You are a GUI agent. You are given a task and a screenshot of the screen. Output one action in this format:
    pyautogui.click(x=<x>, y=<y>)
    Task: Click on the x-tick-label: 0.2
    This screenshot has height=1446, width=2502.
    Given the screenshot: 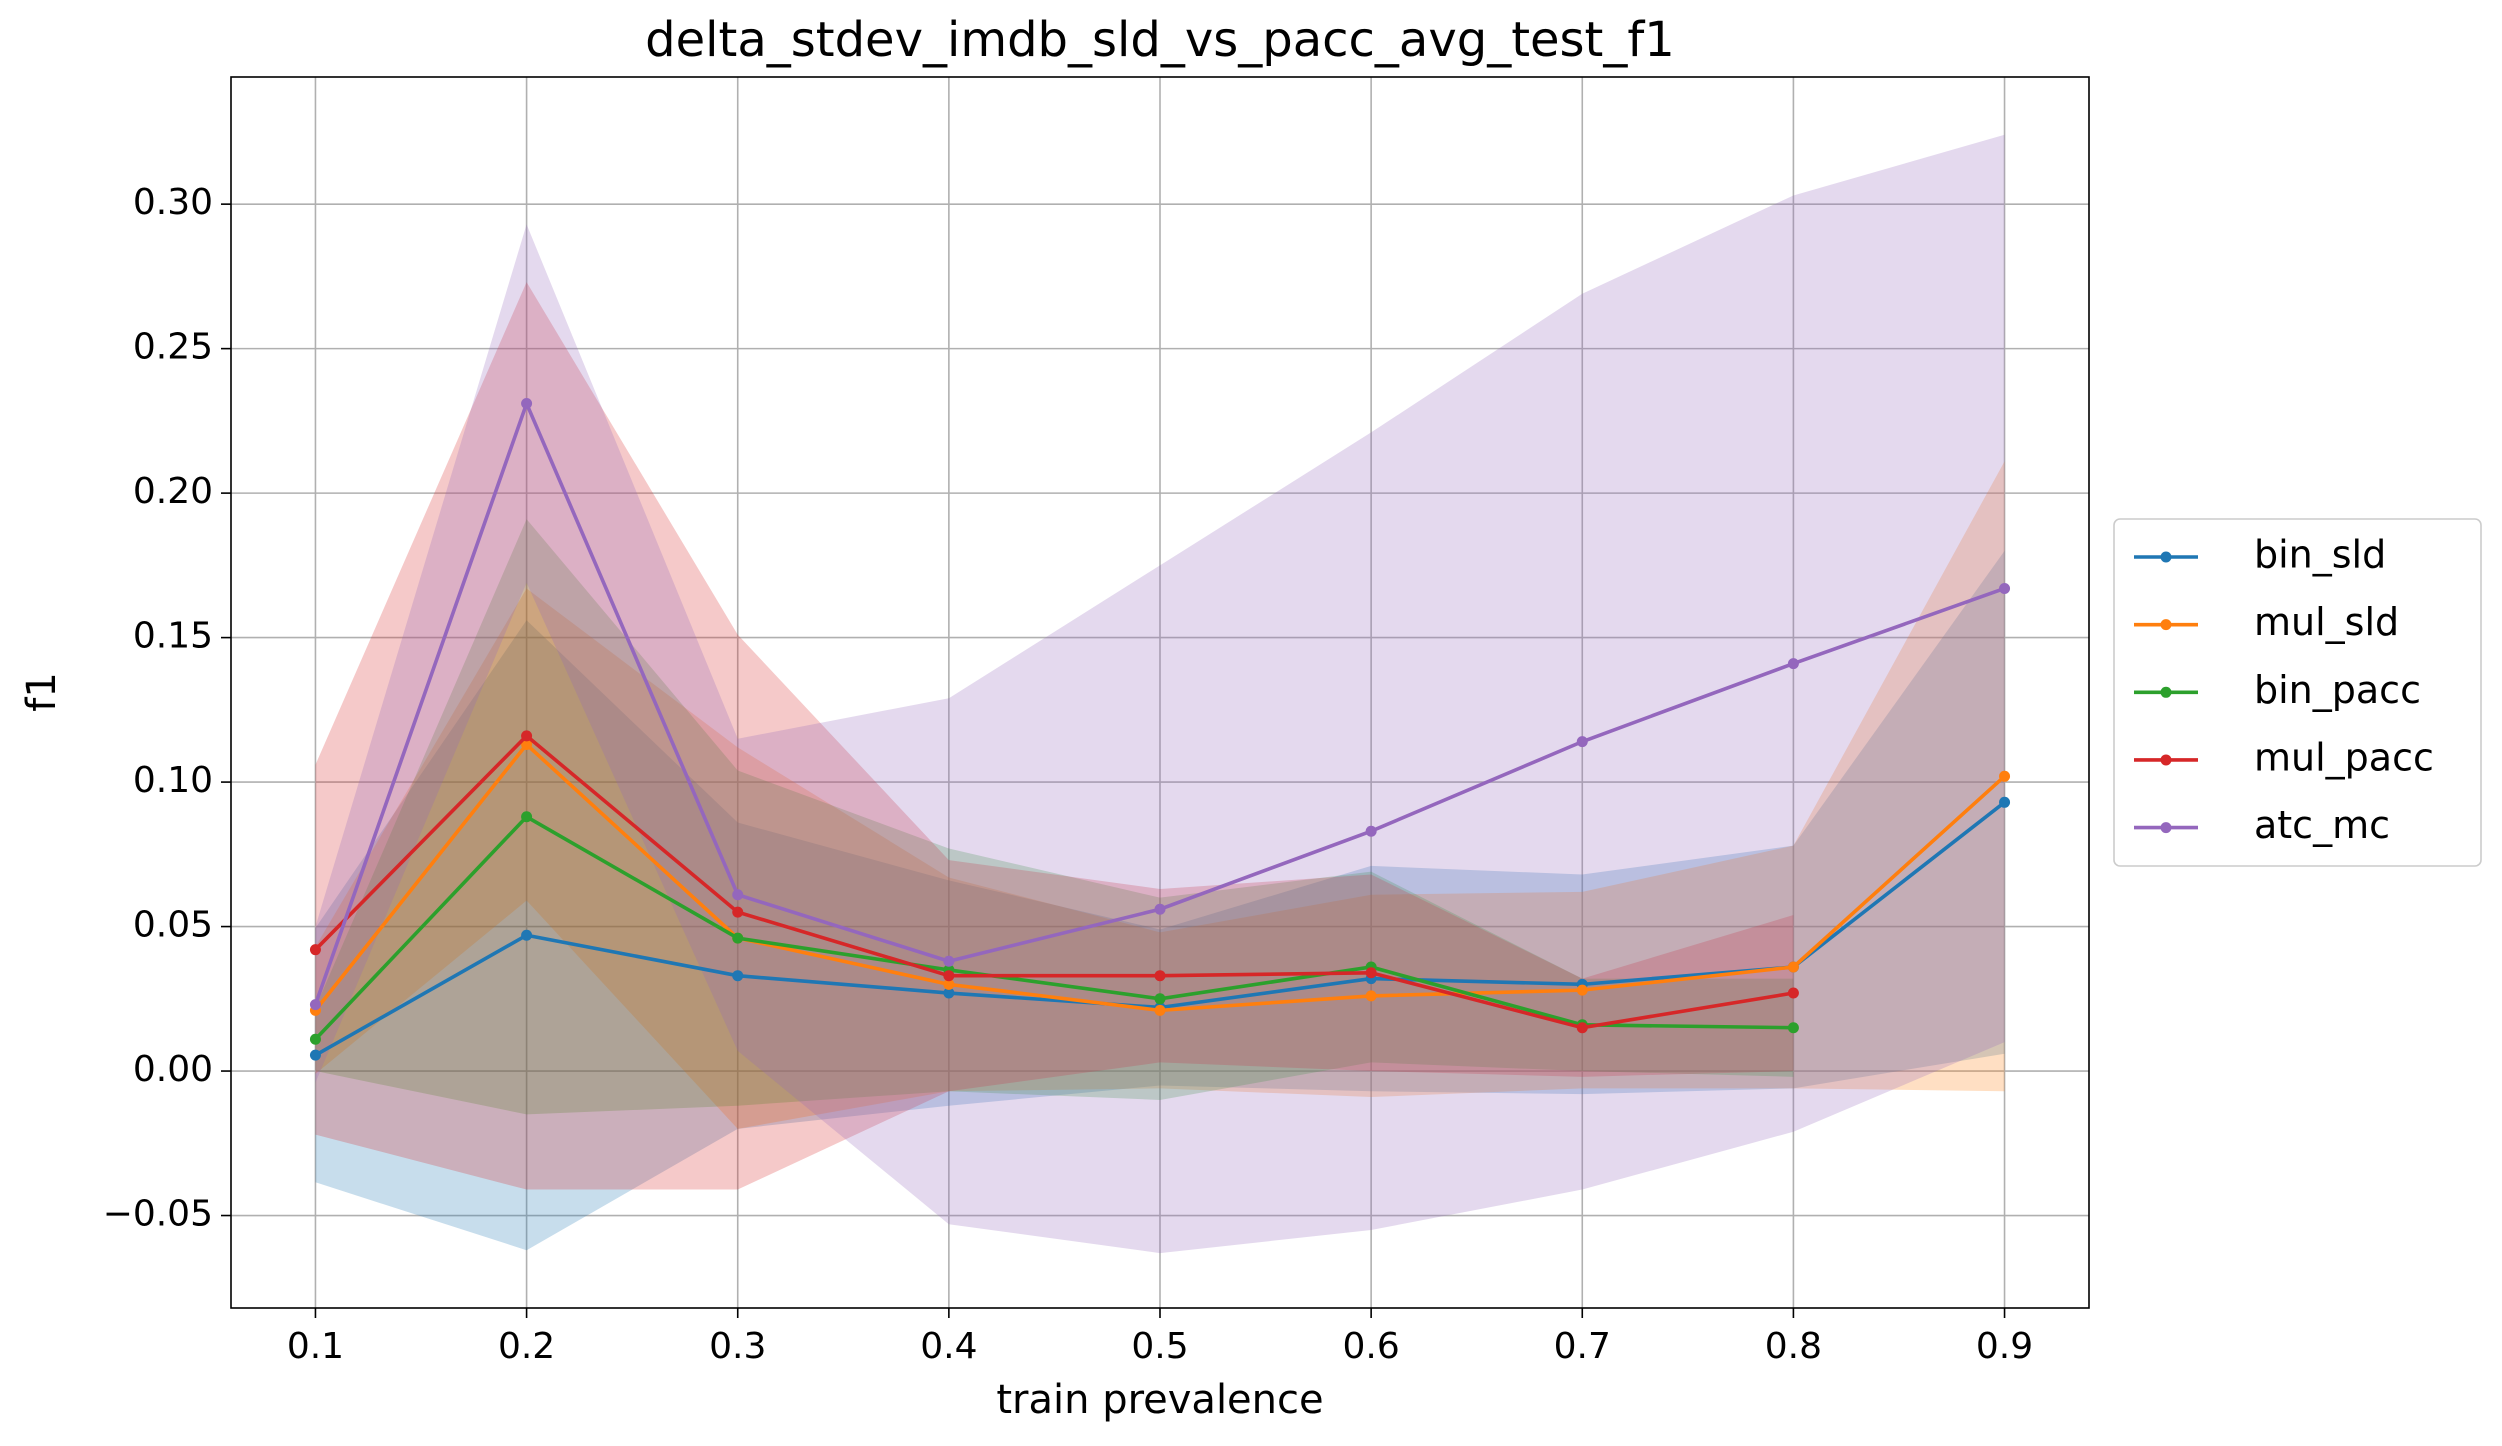 What is the action you would take?
    pyautogui.click(x=526, y=1346)
    